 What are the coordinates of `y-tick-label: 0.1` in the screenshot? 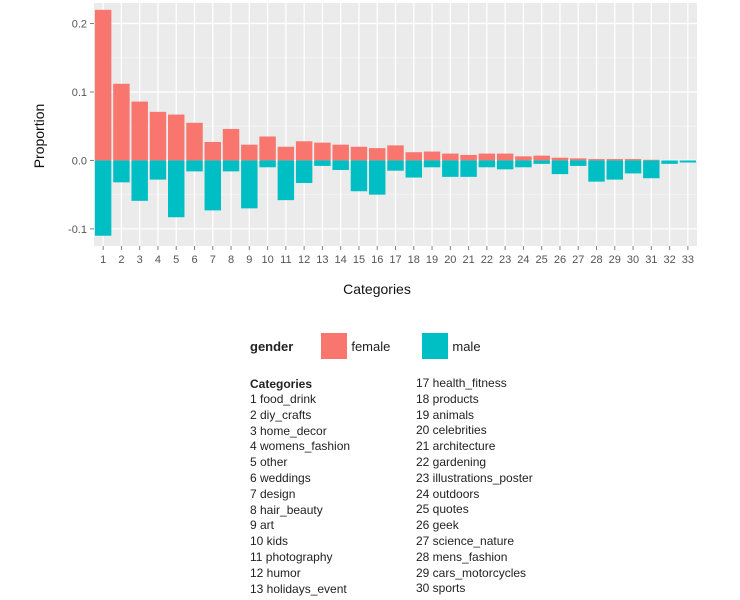 It's located at (79, 93).